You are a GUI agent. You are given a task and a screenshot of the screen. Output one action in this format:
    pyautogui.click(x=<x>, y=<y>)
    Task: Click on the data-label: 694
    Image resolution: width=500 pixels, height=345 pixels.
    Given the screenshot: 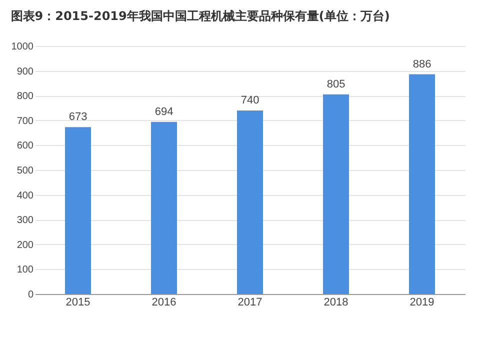 What is the action you would take?
    pyautogui.click(x=164, y=112)
    